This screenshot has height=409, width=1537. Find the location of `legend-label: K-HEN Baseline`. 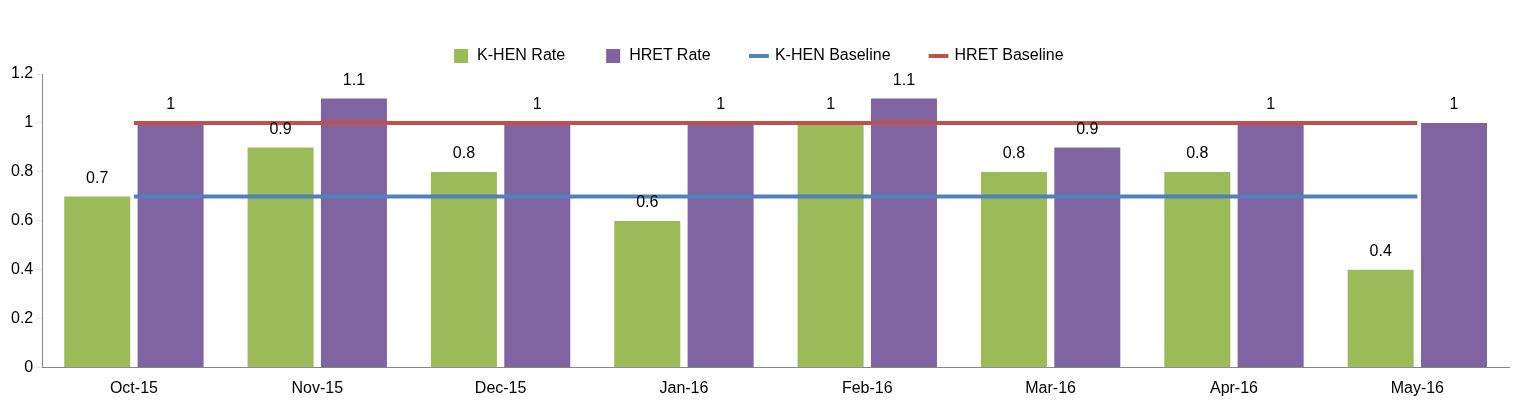

legend-label: K-HEN Baseline is located at coordinates (832, 55).